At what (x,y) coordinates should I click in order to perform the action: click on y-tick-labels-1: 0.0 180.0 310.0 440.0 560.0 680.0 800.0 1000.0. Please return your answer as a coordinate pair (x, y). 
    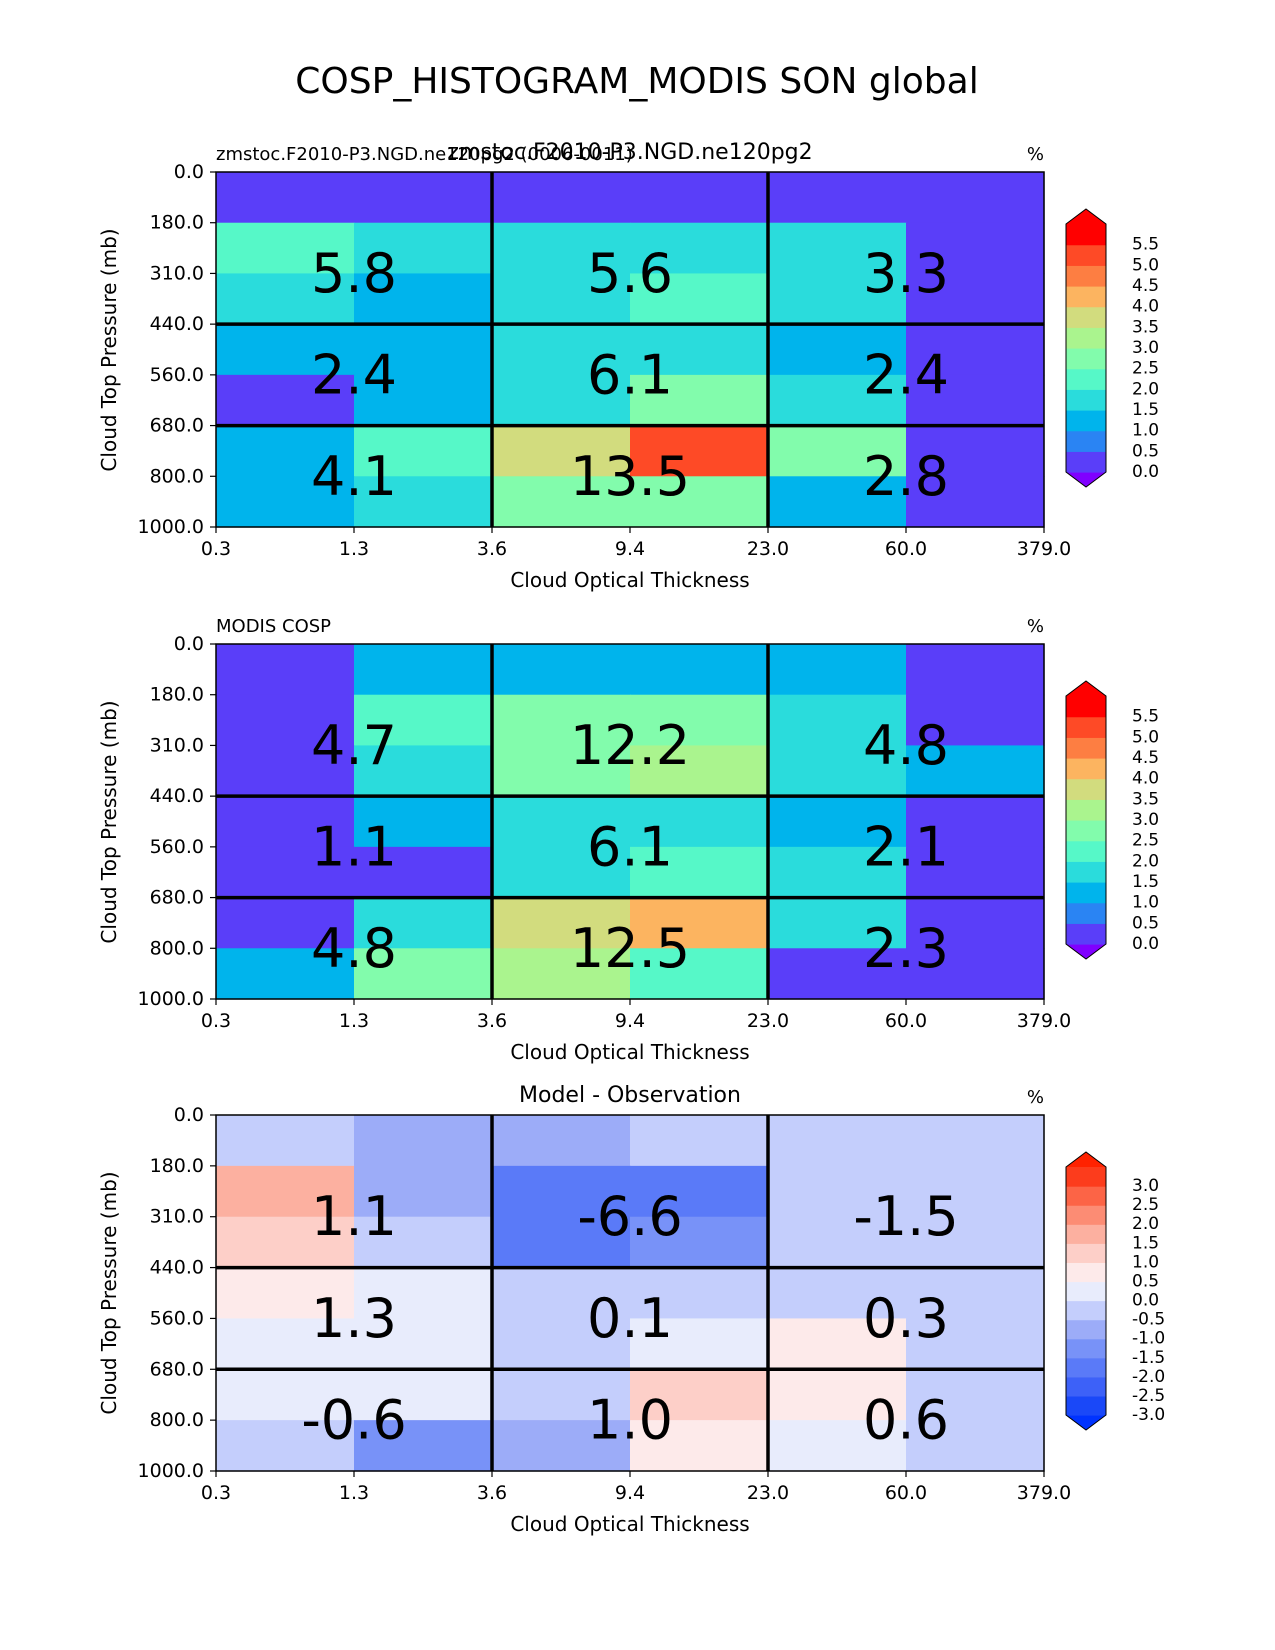
    Looking at the image, I should click on (177, 349).